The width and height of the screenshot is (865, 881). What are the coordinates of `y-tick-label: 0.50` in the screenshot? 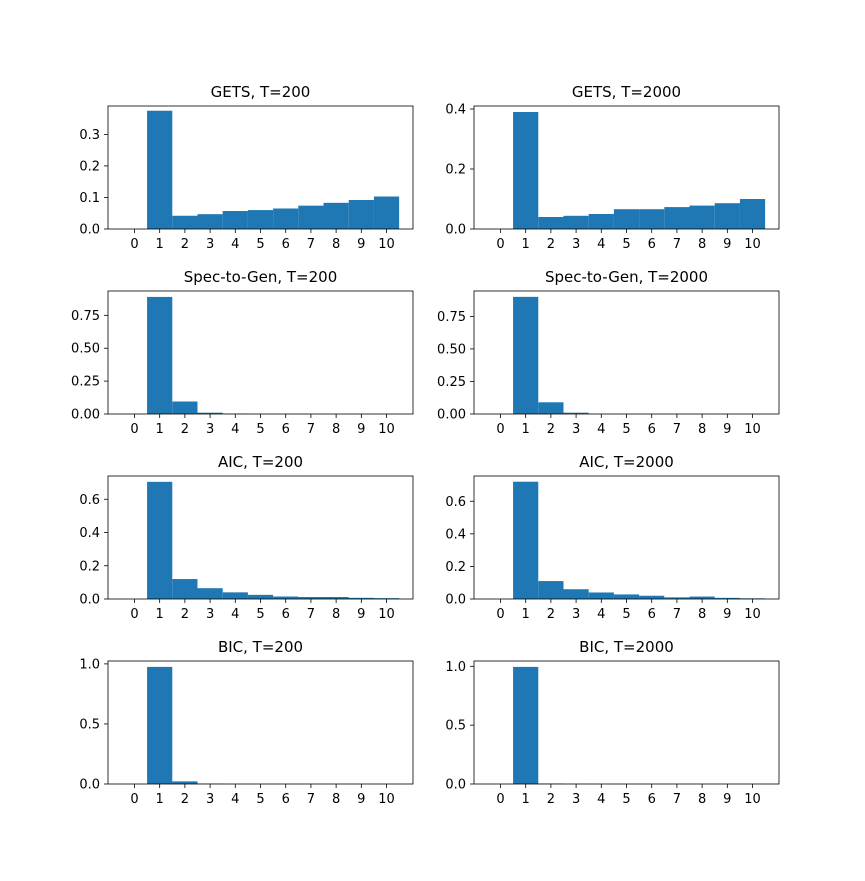 It's located at (85, 349).